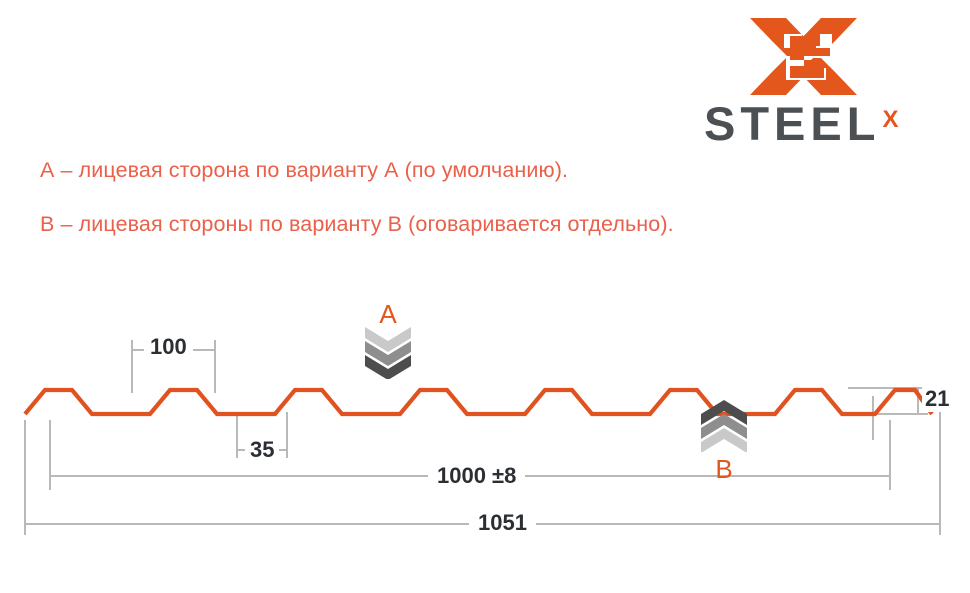 This screenshot has height=593, width=970. Describe the element at coordinates (792, 123) in the screenshot. I see `wordmark-text: STEEL` at that location.